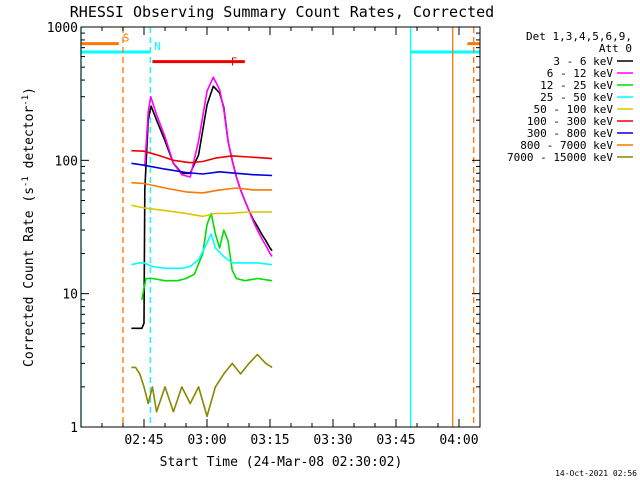 This screenshot has width=640, height=480. I want to click on legend-label-800-7000-kev: 800 - 7000 keV, so click(566, 145).